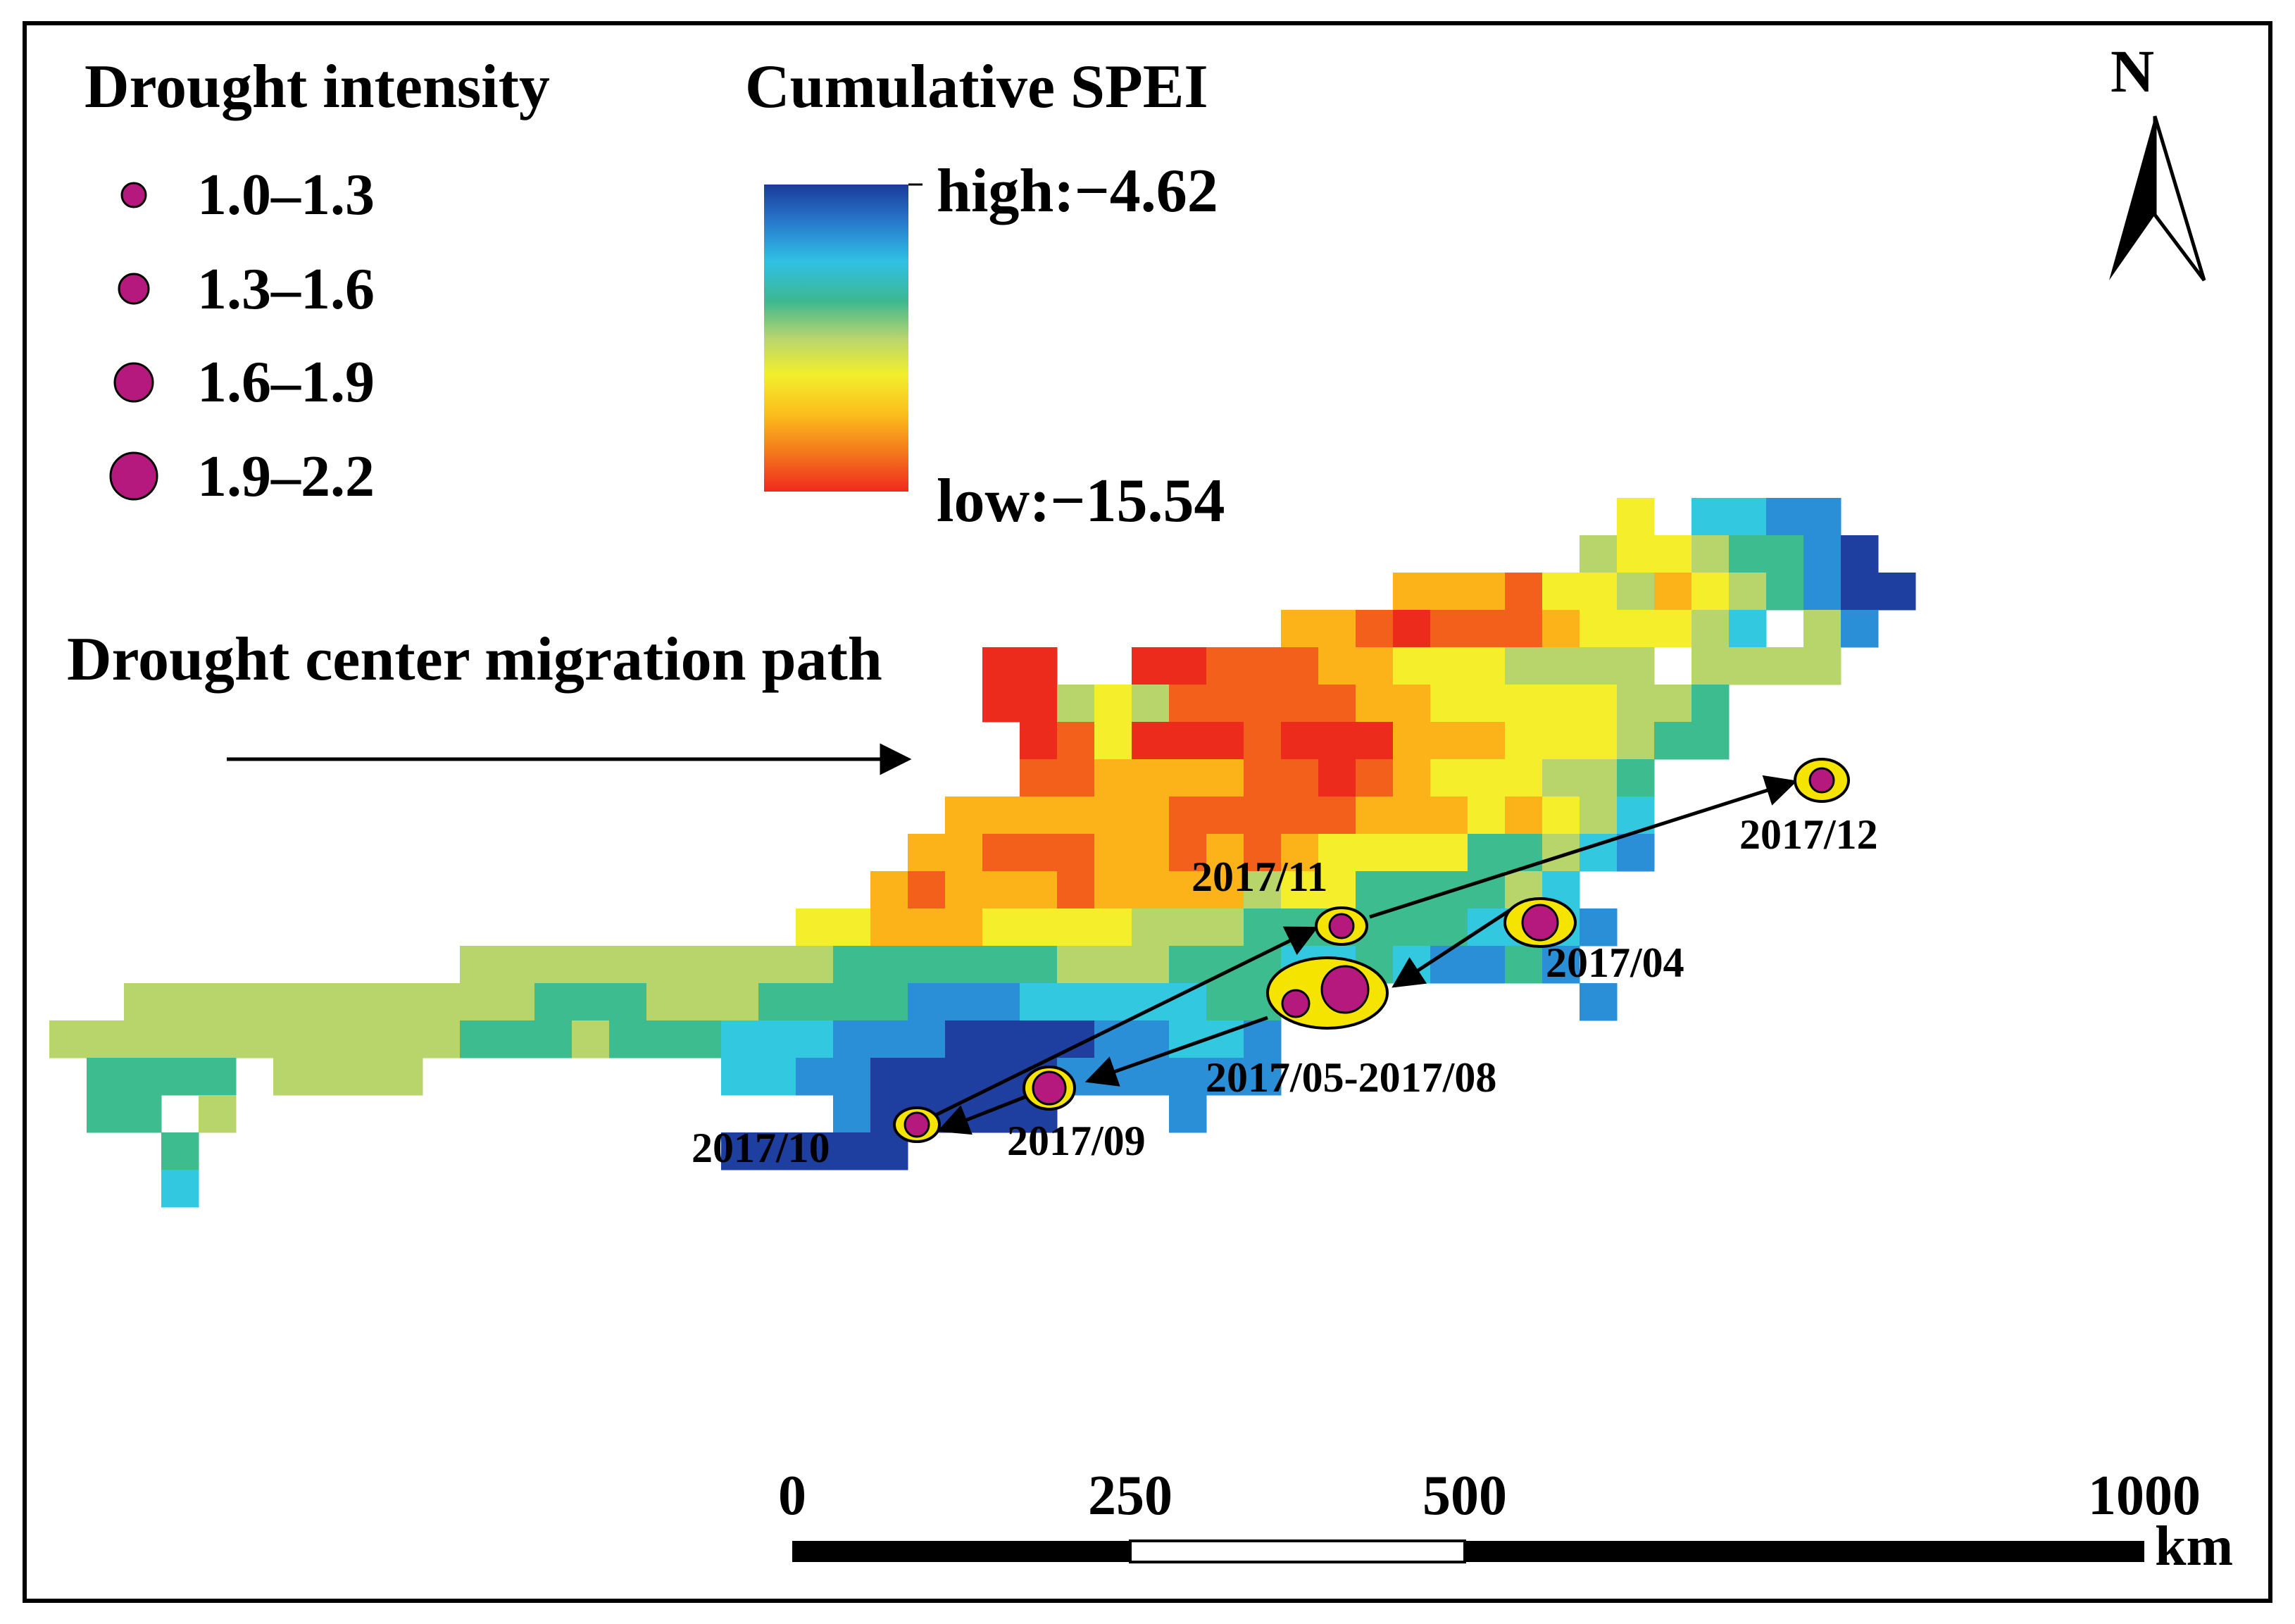  I want to click on drought-center-2017-05-08: 2017/05-2017/08, so click(1351, 1028).